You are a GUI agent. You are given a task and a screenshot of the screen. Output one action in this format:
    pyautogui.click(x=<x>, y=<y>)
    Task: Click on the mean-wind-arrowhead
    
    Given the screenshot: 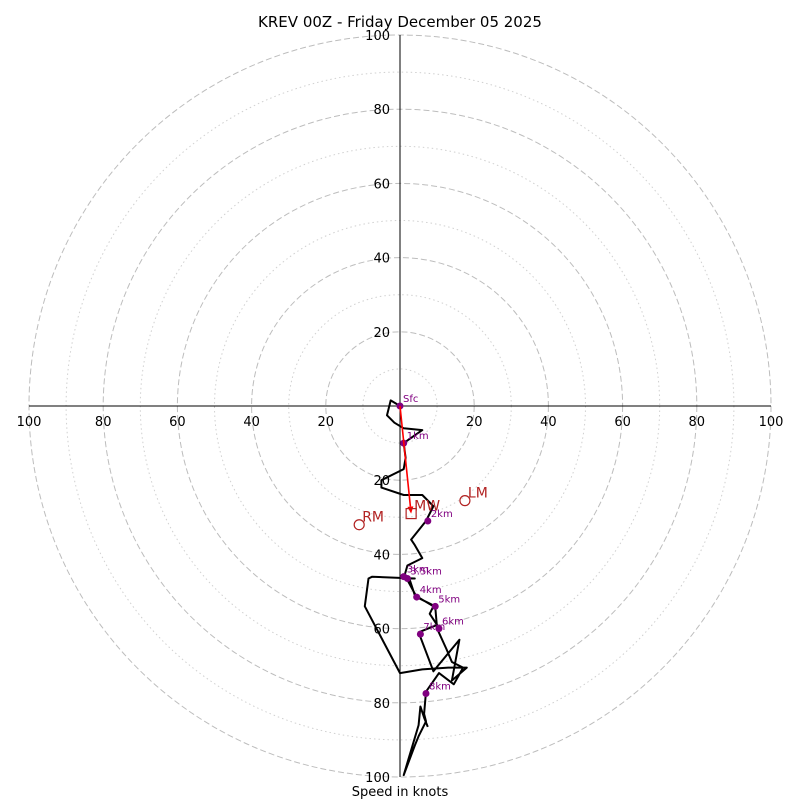 What is the action you would take?
    pyautogui.click(x=410, y=510)
    